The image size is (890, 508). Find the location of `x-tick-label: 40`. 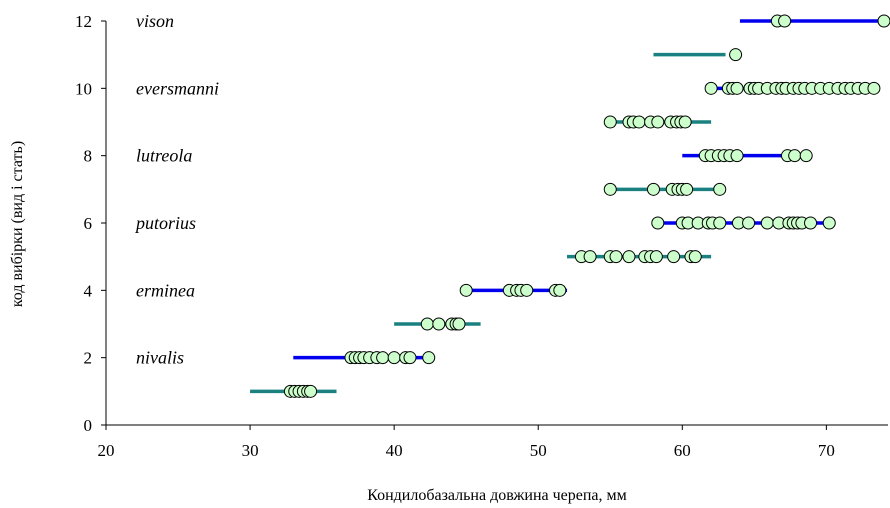

x-tick-label: 40 is located at coordinates (394, 450).